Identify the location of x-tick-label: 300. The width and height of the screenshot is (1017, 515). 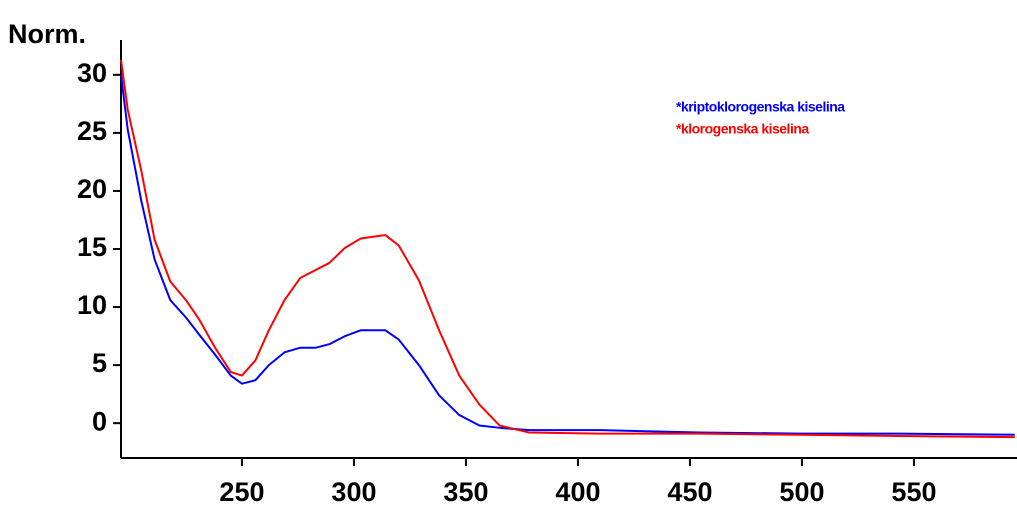
(353, 492).